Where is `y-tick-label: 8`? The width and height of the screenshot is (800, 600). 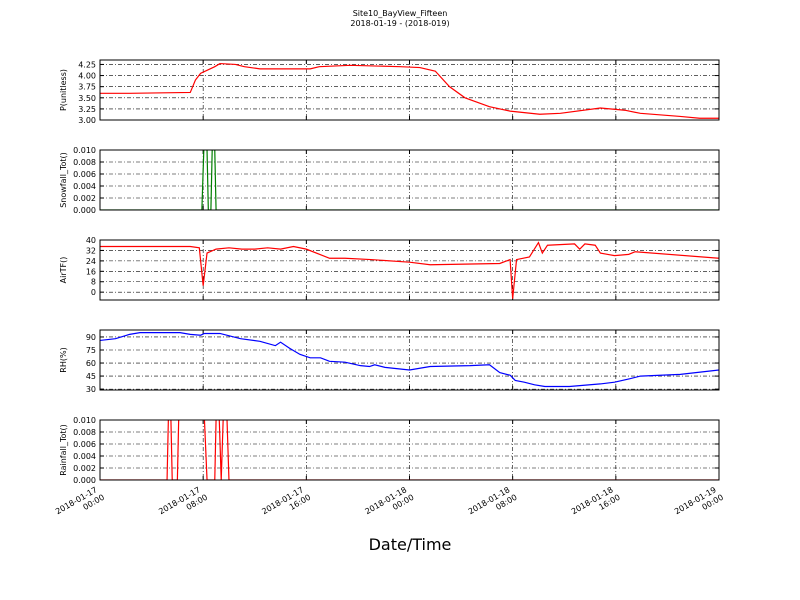
y-tick-label: 8 is located at coordinates (93, 282).